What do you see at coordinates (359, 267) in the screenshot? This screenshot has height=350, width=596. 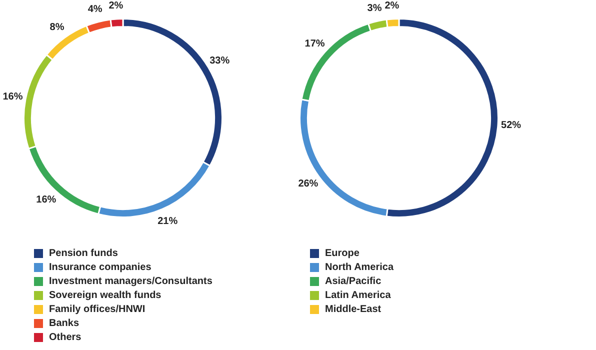 I see `legend-label: North America` at bounding box center [359, 267].